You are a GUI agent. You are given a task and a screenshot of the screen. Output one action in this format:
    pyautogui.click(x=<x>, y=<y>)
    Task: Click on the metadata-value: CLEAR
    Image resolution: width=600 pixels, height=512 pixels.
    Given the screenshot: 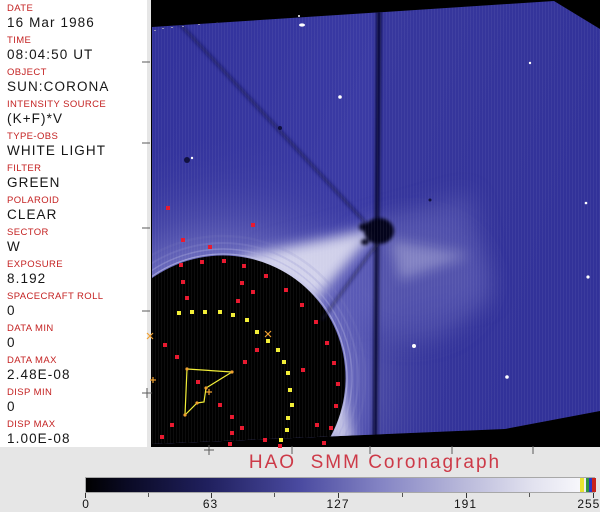 What is the action you would take?
    pyautogui.click(x=32, y=214)
    